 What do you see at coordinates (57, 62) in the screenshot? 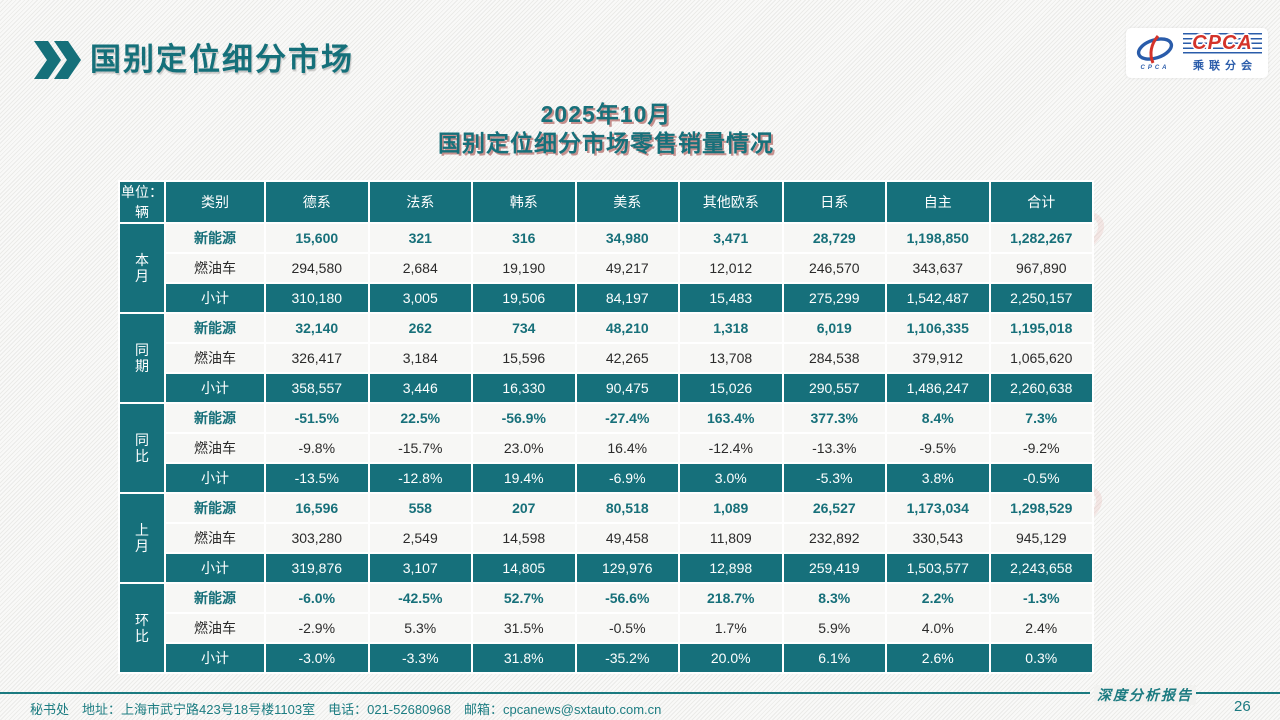
I see `double-chevron-icon` at bounding box center [57, 62].